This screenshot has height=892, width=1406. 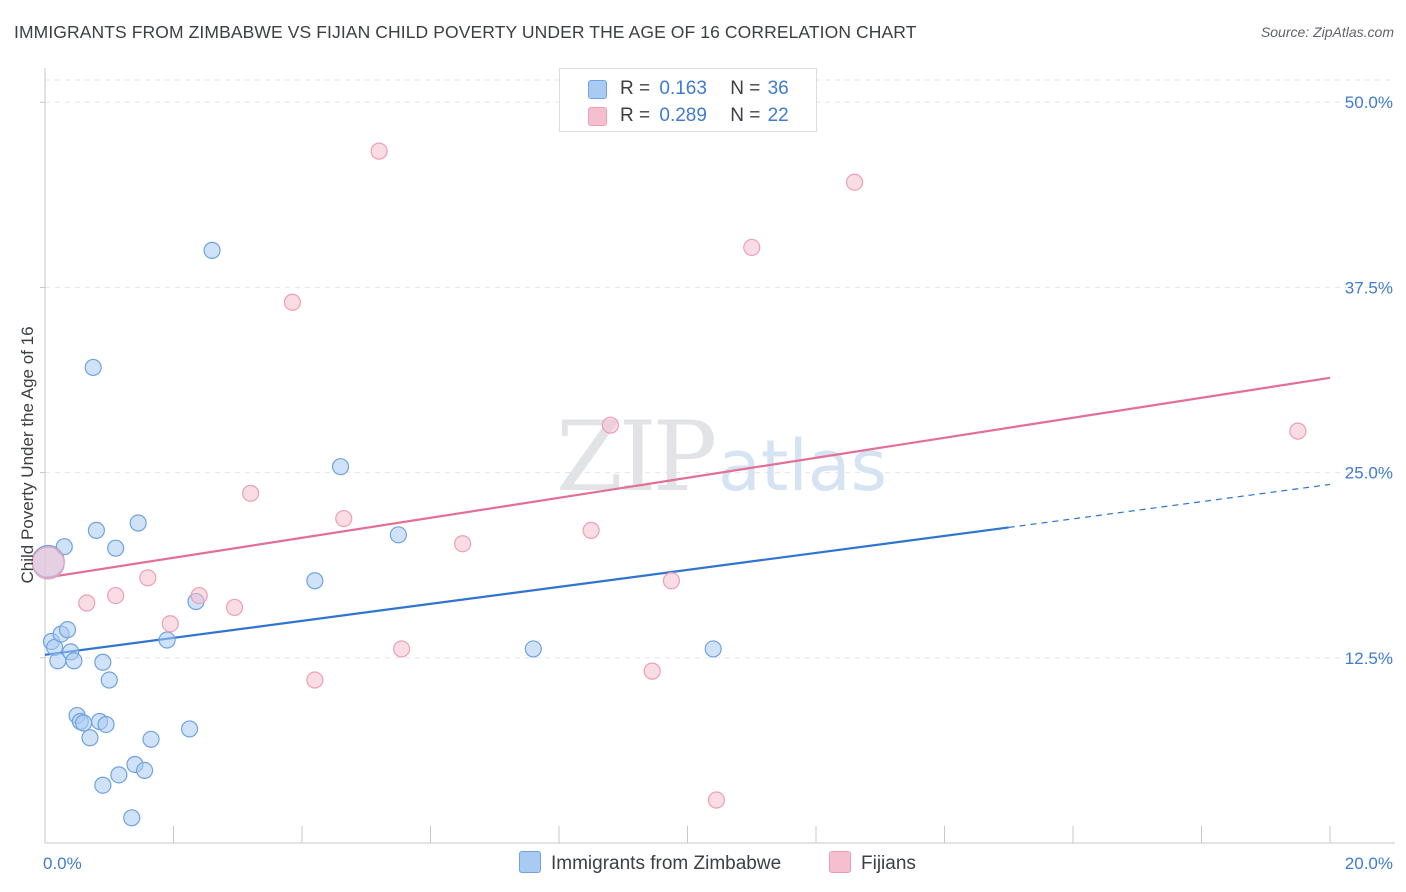 What do you see at coordinates (530, 862) in the screenshot?
I see `bottom-legend-swatch-zimbabwe` at bounding box center [530, 862].